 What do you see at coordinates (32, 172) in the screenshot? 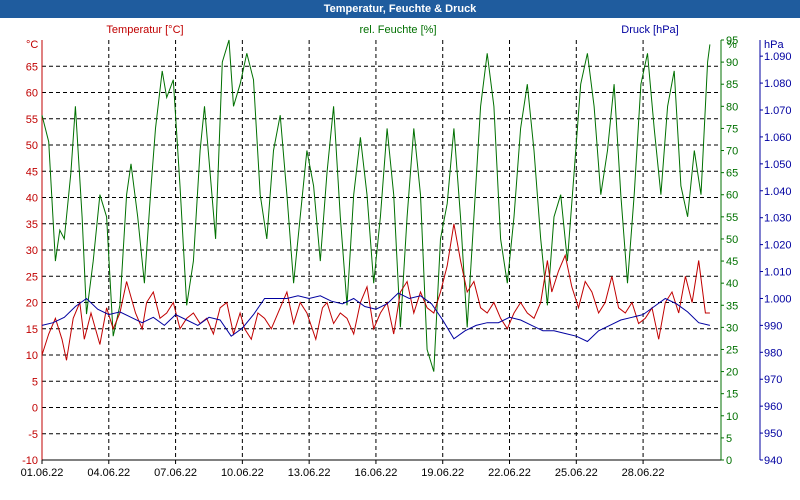
I see `left-tick-label: 45` at bounding box center [32, 172].